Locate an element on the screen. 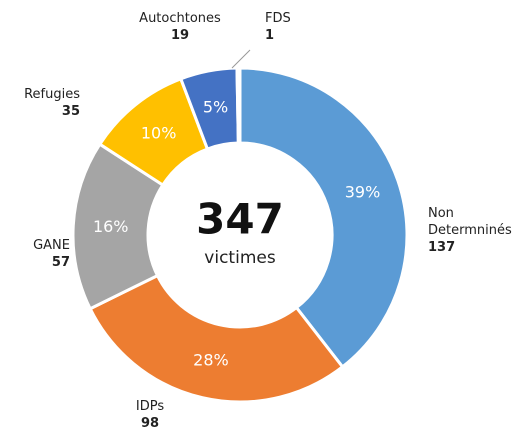 This screenshot has width=528, height=439. category-name: GANE is located at coordinates (51, 245).